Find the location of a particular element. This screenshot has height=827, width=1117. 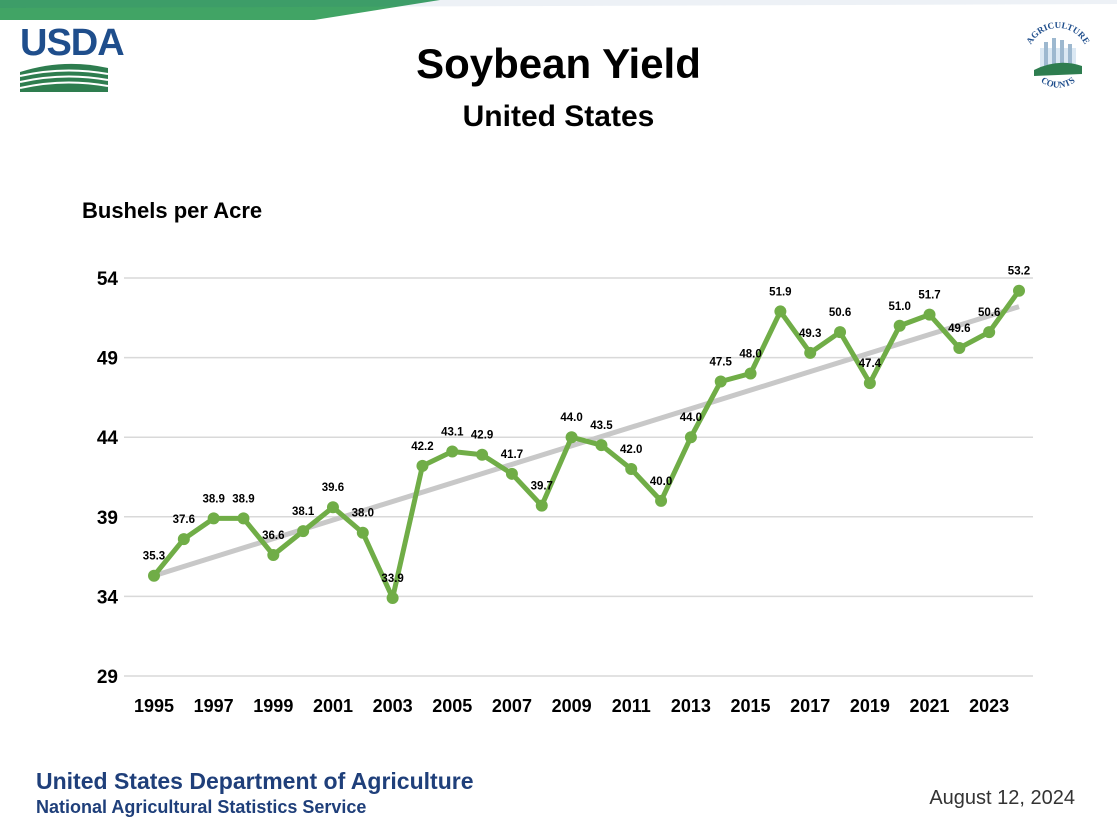

x-tick-label: 2021 is located at coordinates (929, 706).